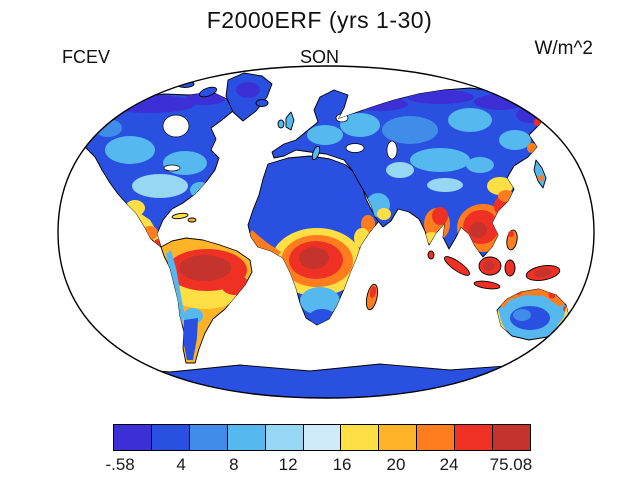  I want to click on madagascar, so click(372, 297).